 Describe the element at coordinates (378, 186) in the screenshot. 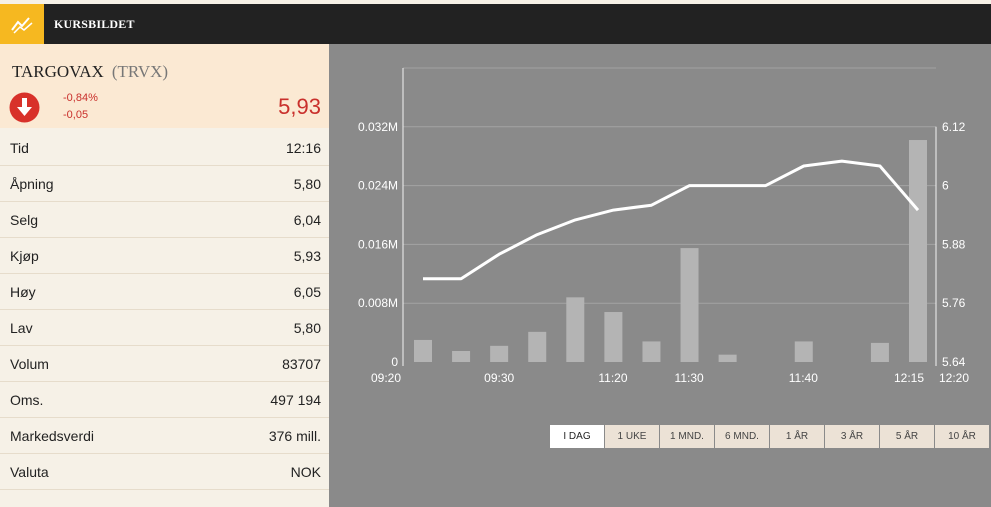

I see `y-left-tick-label: 0.024M` at that location.